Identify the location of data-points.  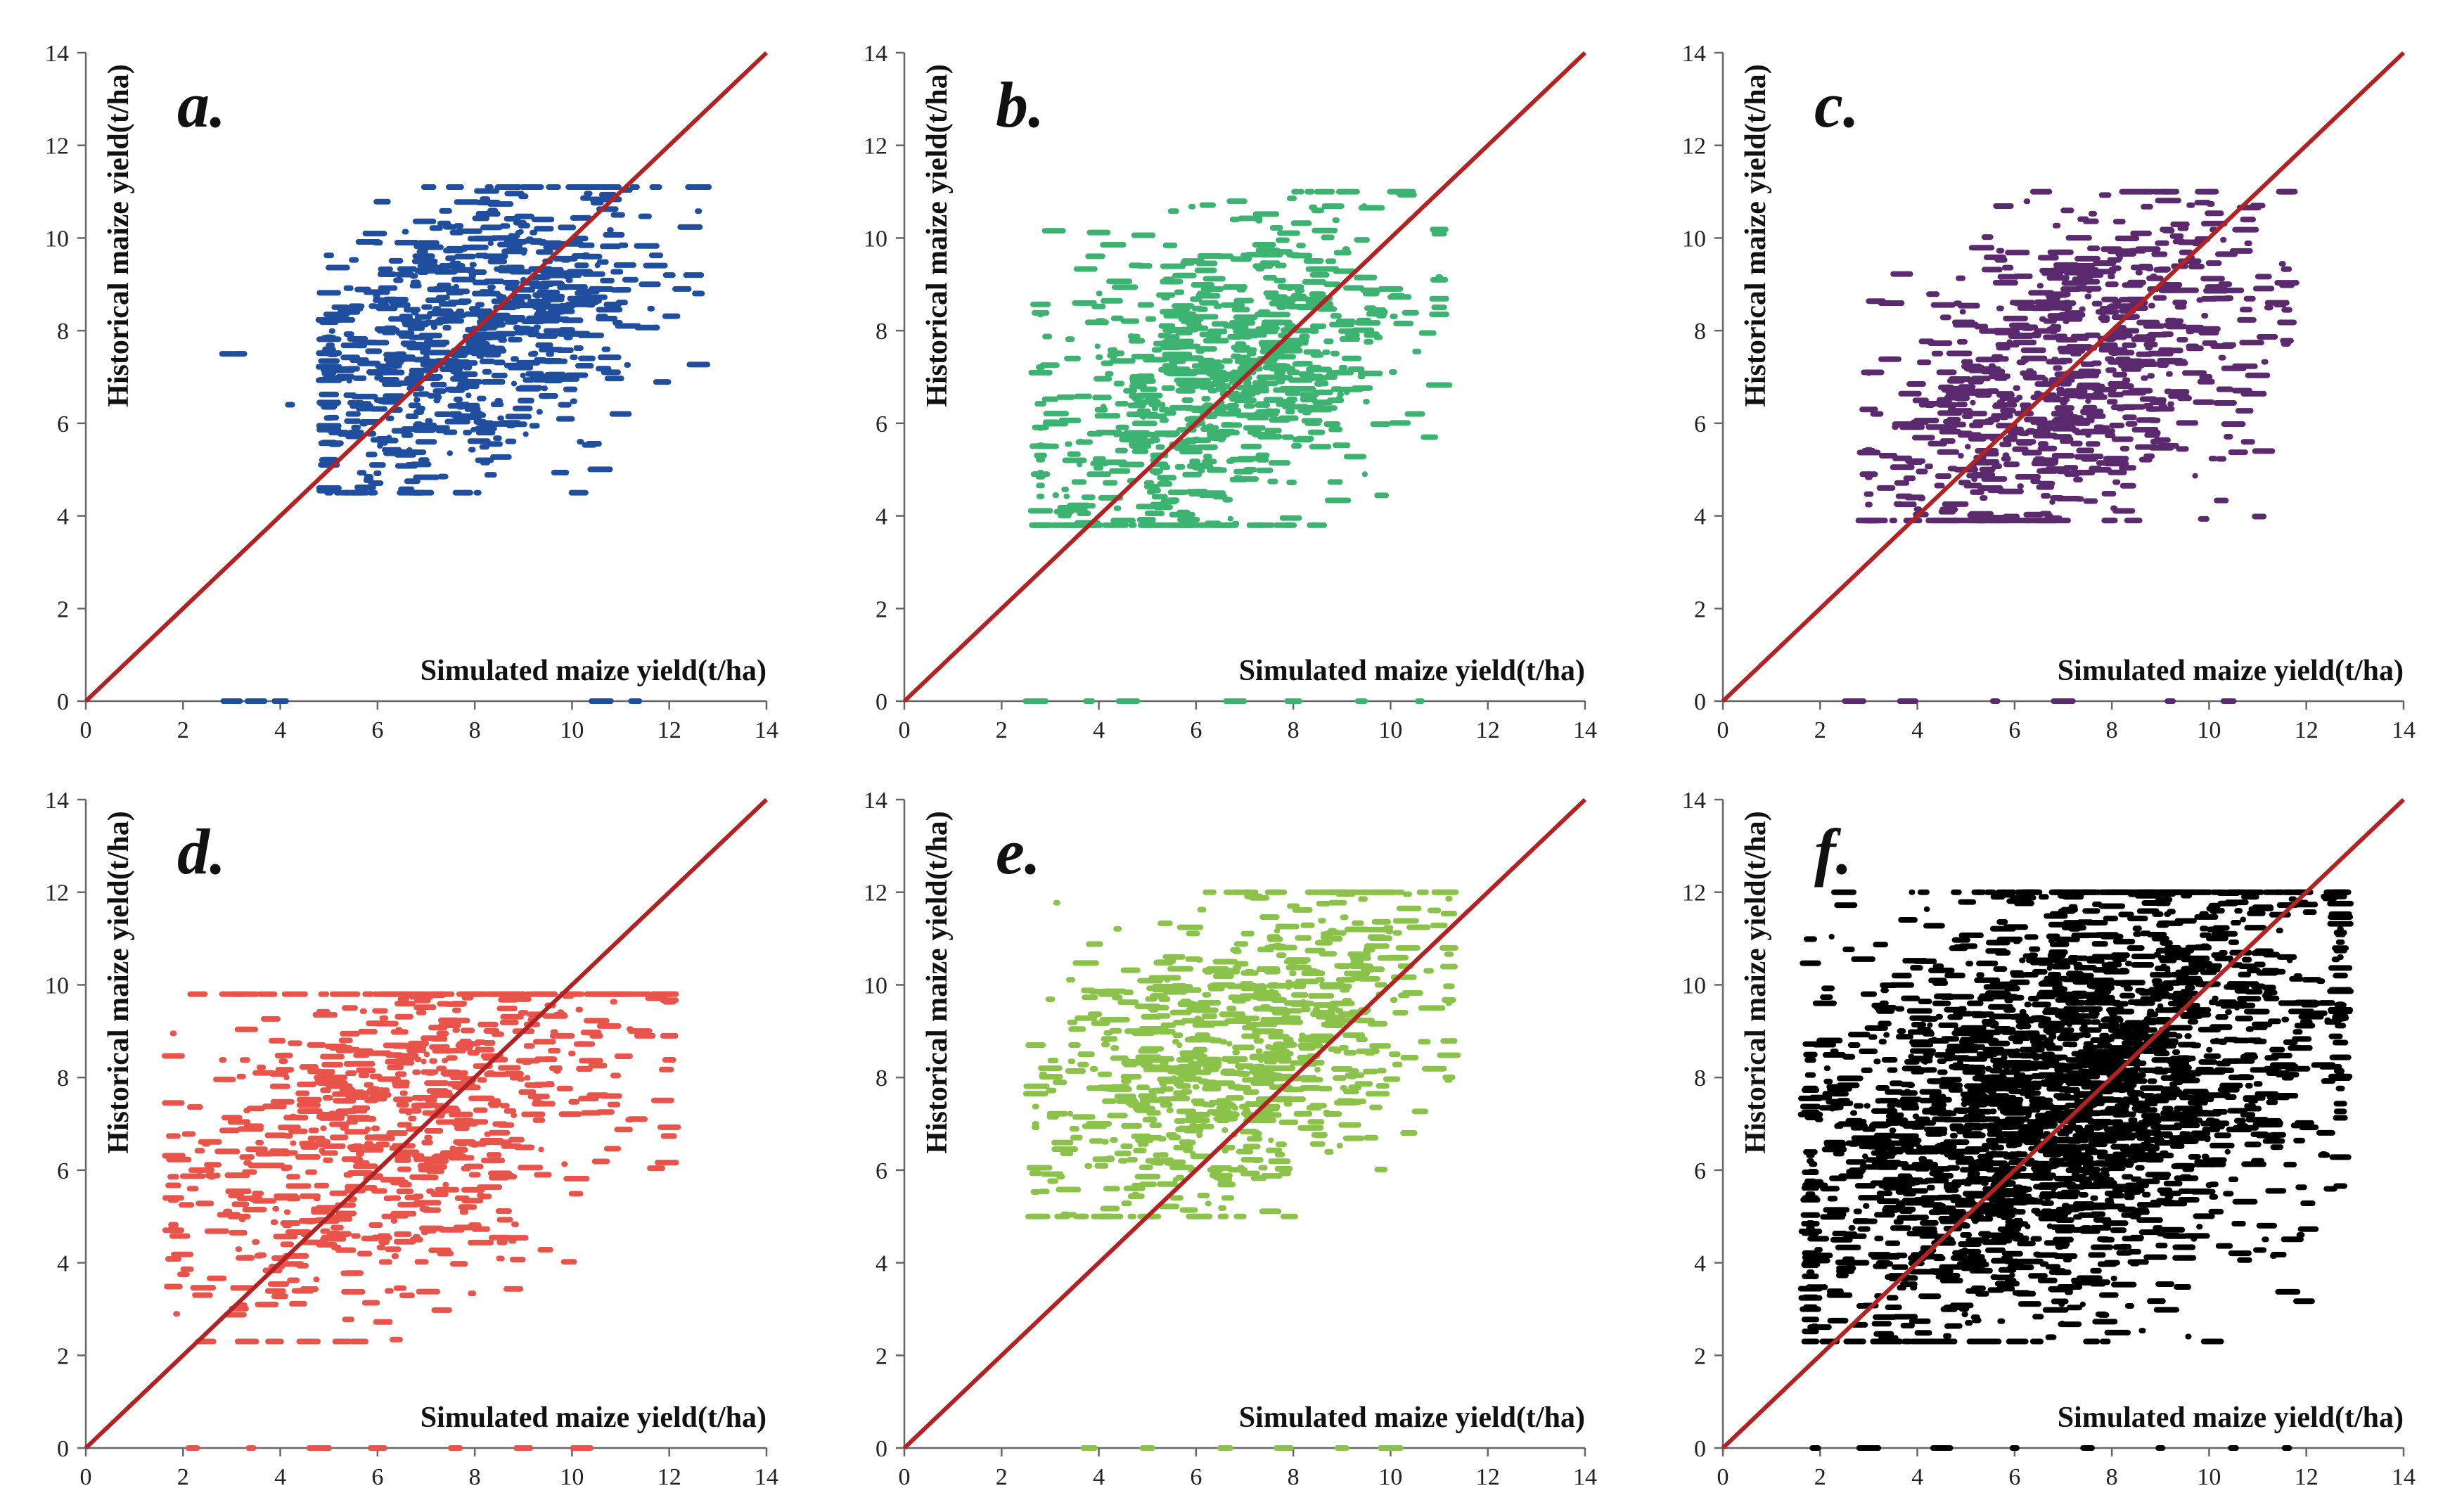
(2075, 1170).